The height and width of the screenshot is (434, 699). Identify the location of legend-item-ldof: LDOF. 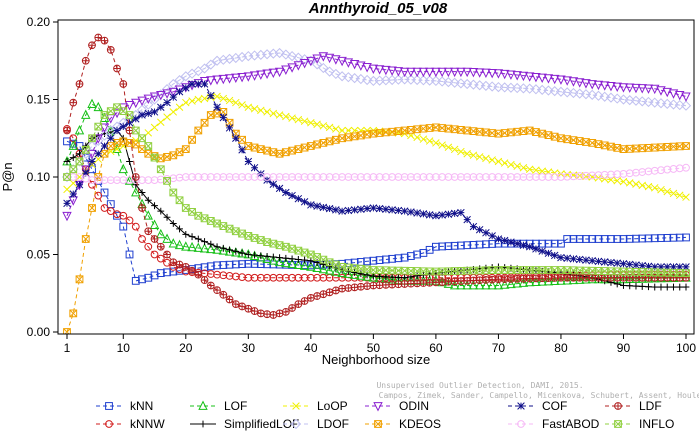
(316, 424).